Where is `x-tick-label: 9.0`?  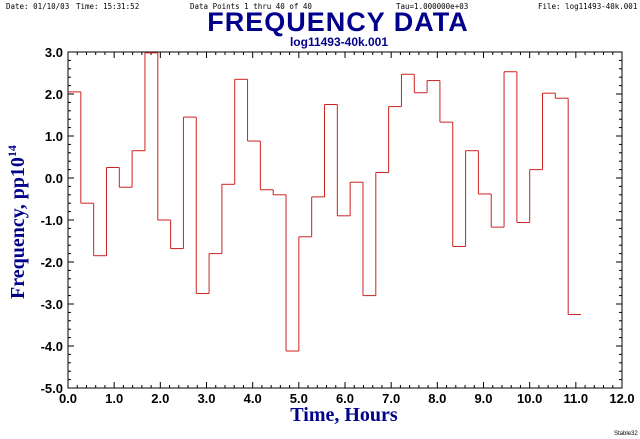 x-tick-label: 9.0 is located at coordinates (483, 398).